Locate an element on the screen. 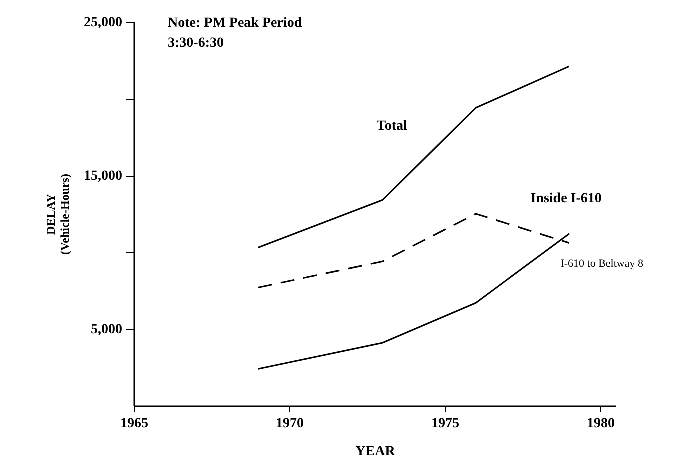 The image size is (697, 467). x-tick-label: 1975 is located at coordinates (445, 424).